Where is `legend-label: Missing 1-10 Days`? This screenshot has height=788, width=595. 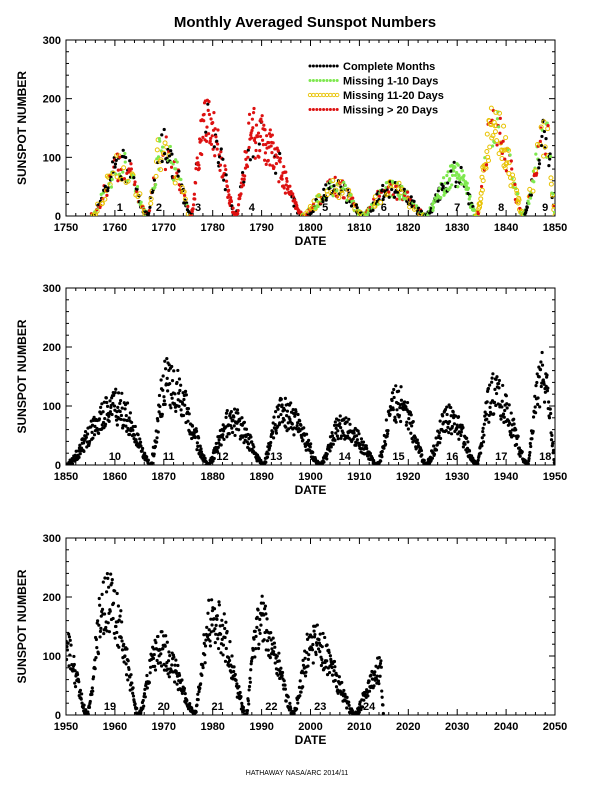 legend-label: Missing 1-10 Days is located at coordinates (390, 82).